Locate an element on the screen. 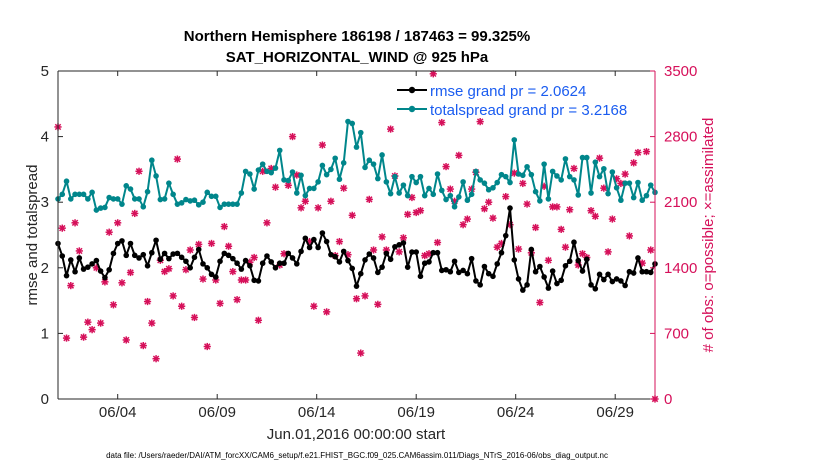  x-axis-label: Jun.01,2016 00:00:00 start is located at coordinates (356, 434).